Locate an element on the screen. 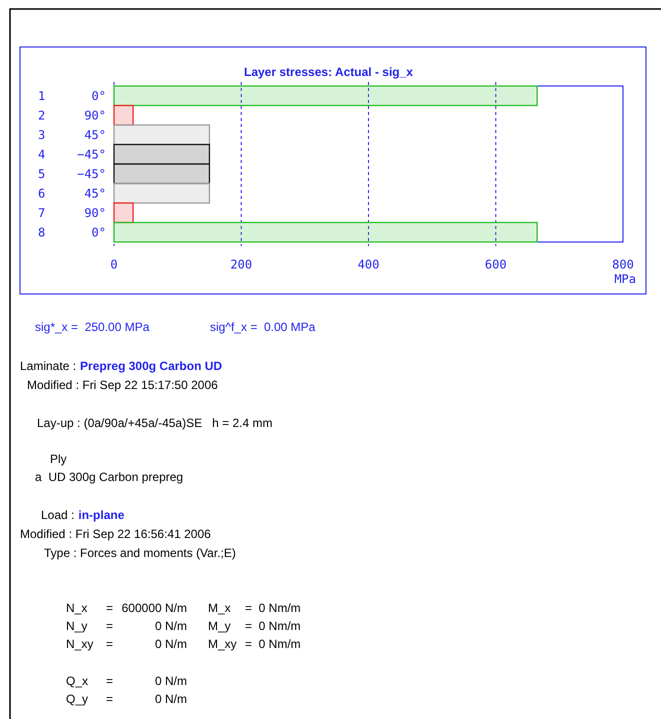  x-tick-label: 400 is located at coordinates (369, 265).